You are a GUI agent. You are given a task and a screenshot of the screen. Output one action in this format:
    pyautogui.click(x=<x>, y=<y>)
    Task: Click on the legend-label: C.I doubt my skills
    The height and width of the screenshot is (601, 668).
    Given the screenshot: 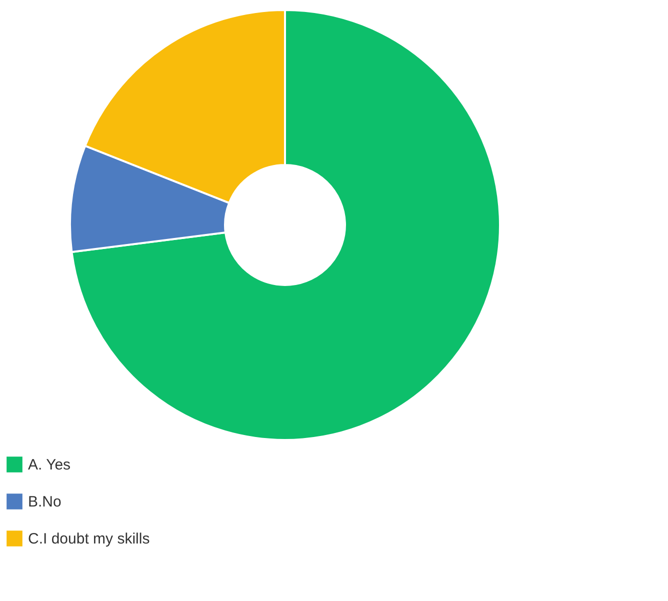 What is the action you would take?
    pyautogui.click(x=89, y=539)
    